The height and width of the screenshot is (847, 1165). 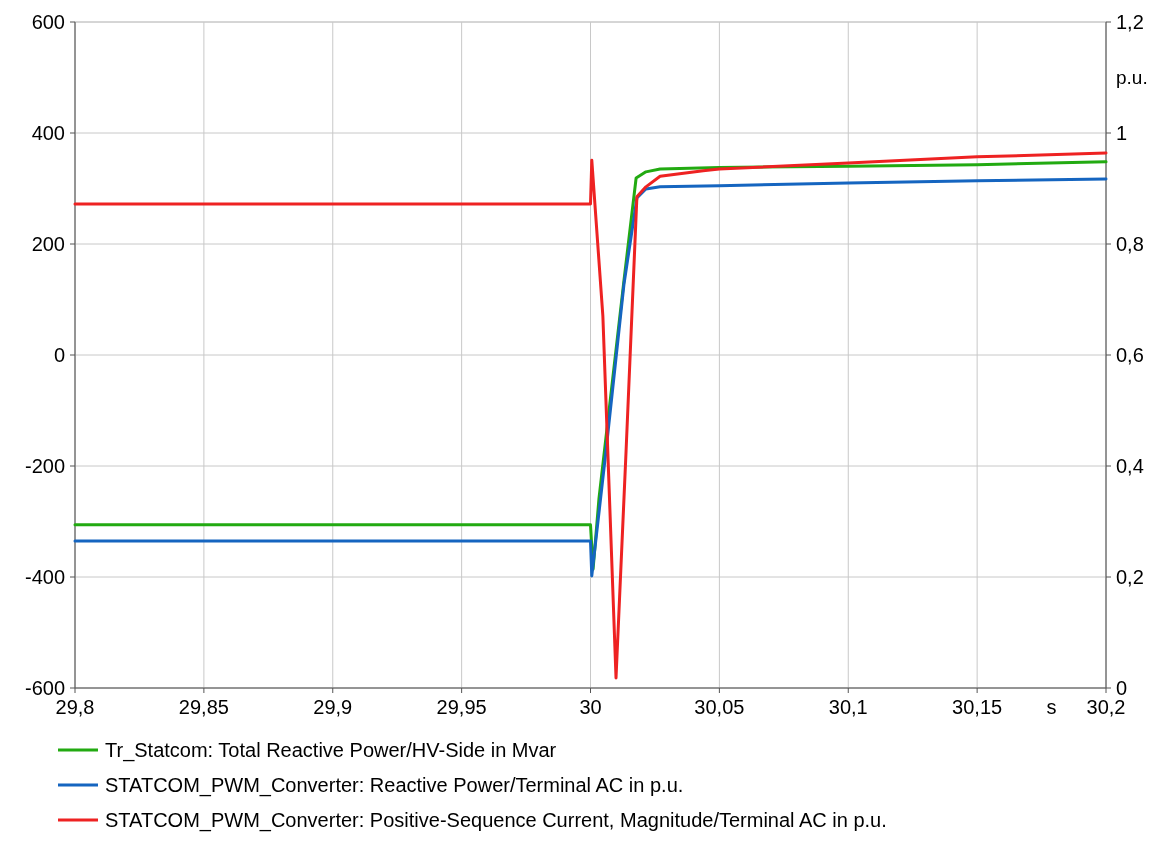 I want to click on x-tick-label: 30,2, so click(x=1106, y=707).